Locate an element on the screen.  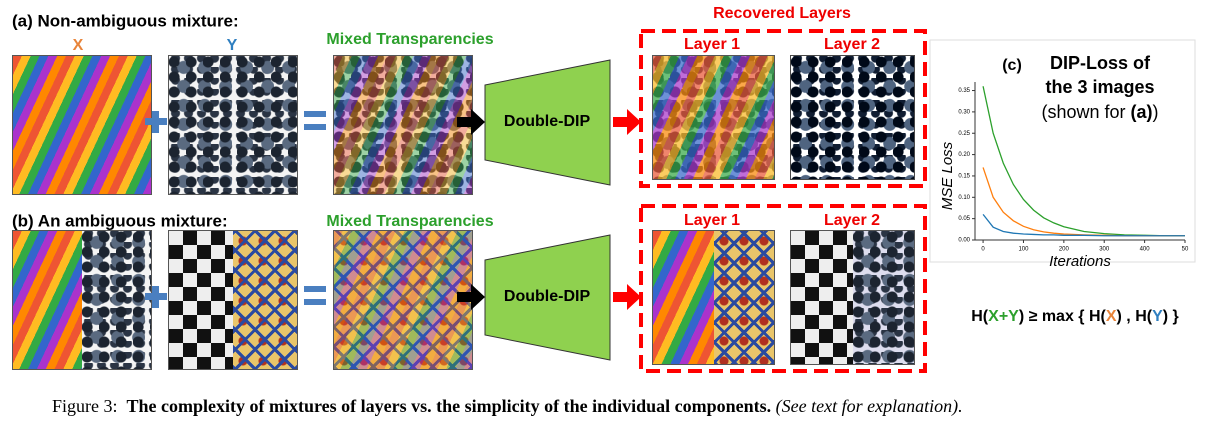
arrows is located at coordinates (549, 209).